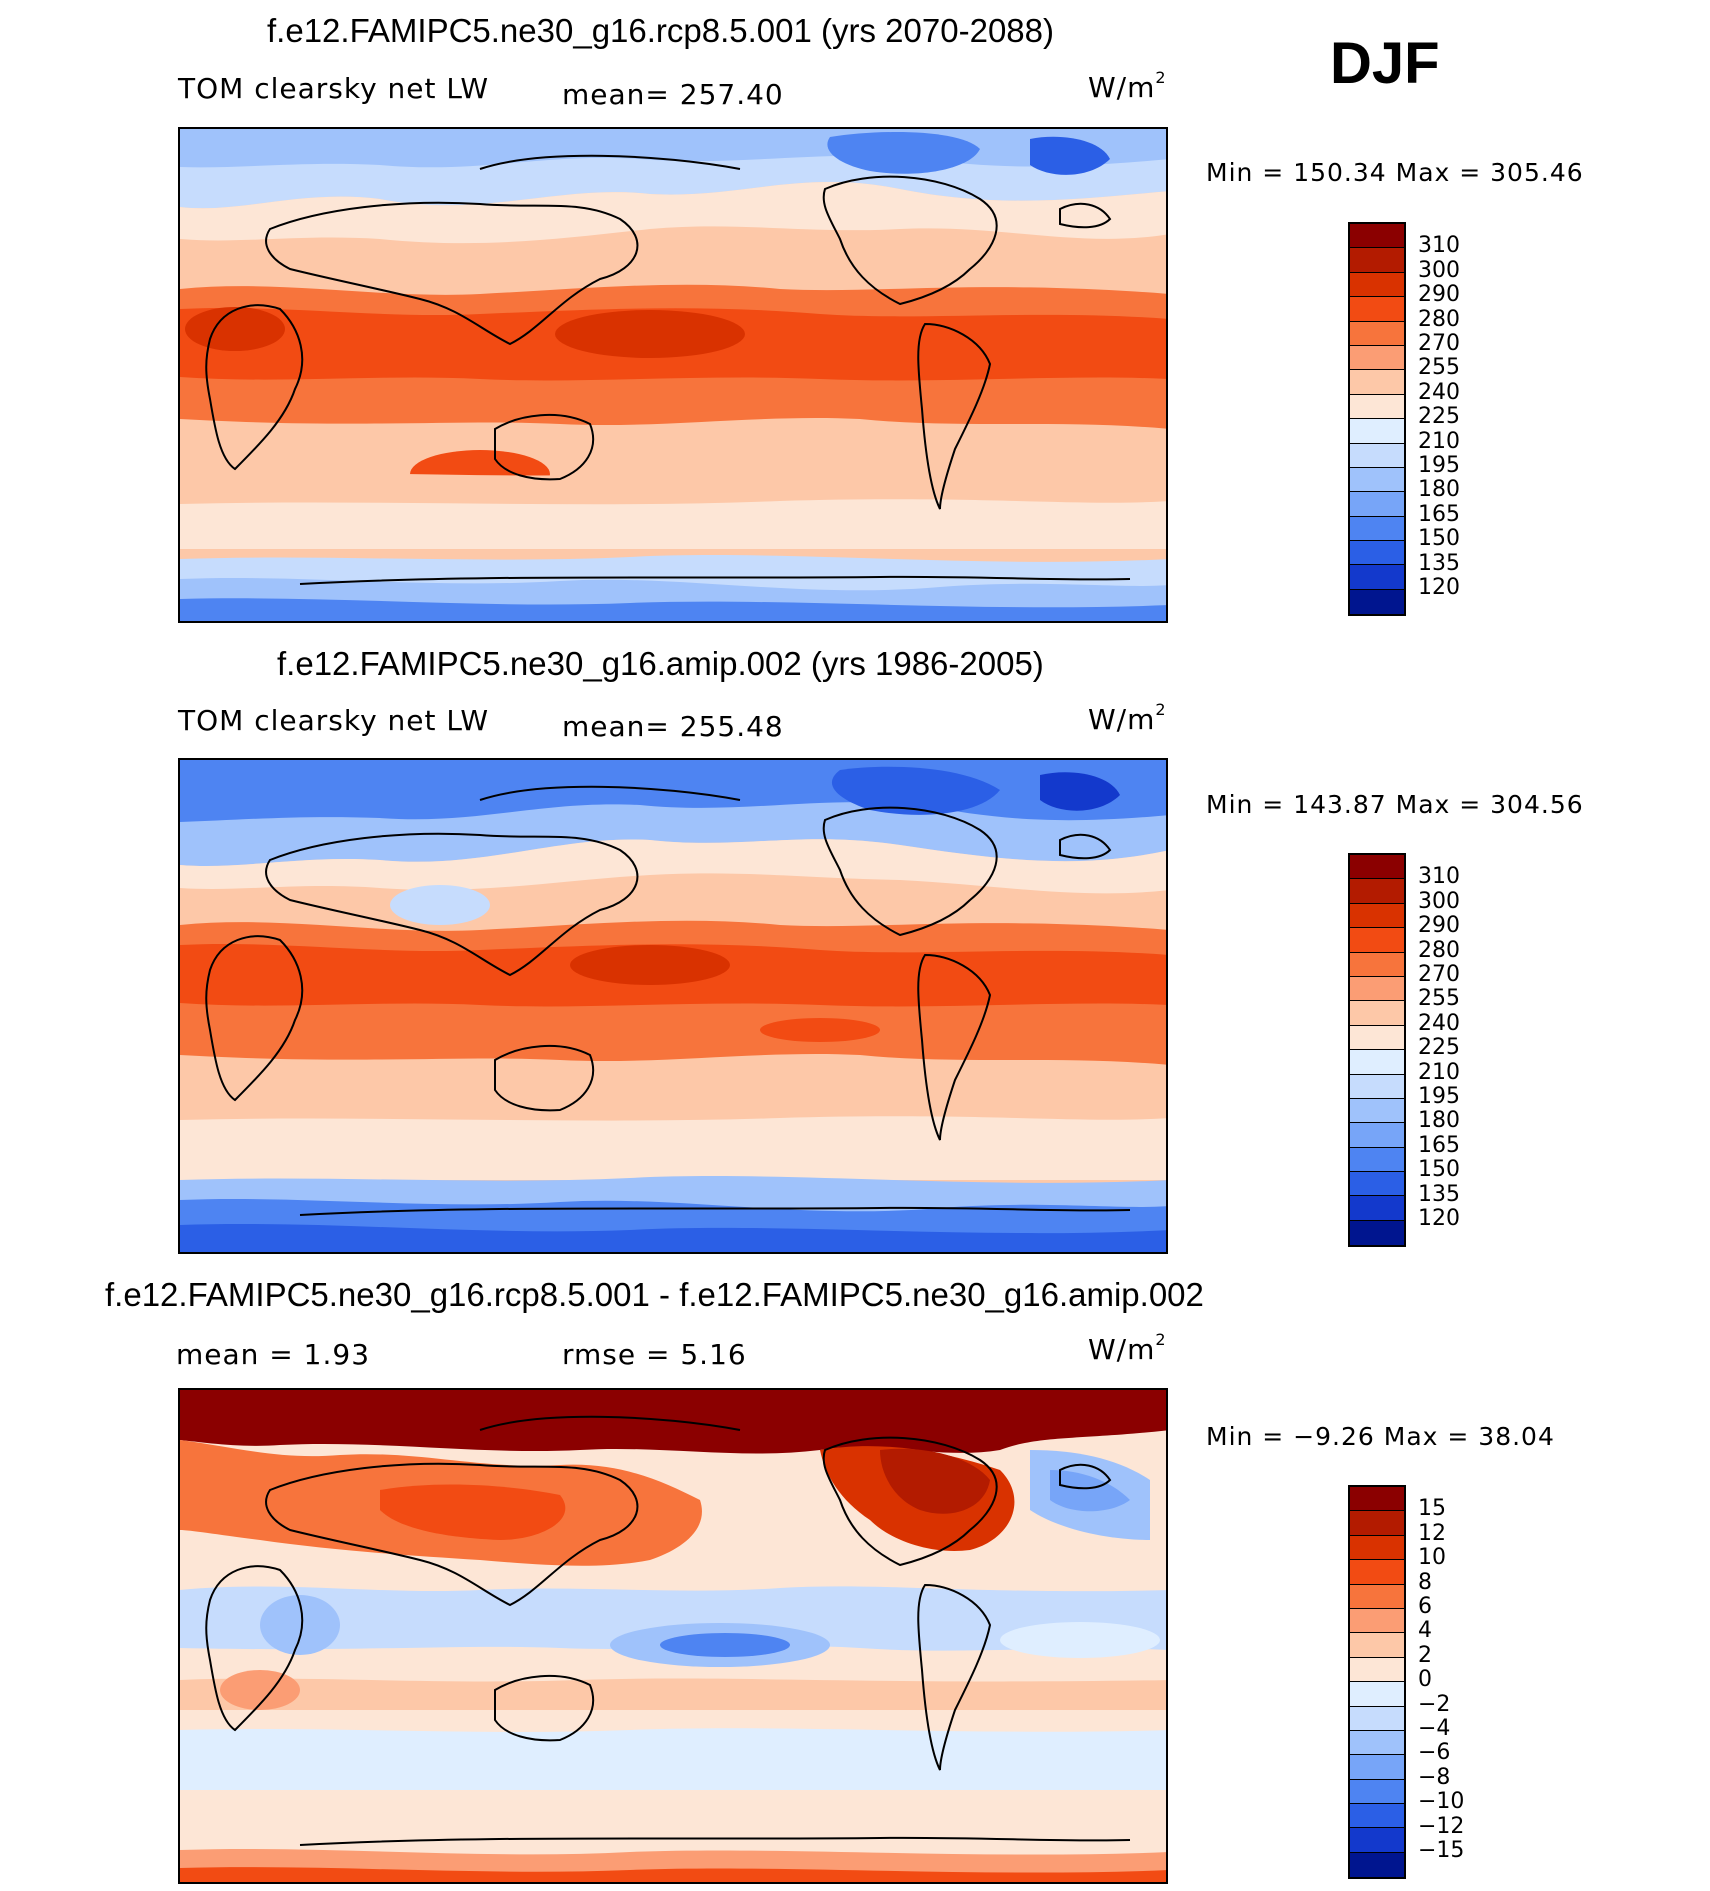 The image size is (1710, 1891). What do you see at coordinates (1425, 1606) in the screenshot?
I see `colorbar-tick-label: 6` at bounding box center [1425, 1606].